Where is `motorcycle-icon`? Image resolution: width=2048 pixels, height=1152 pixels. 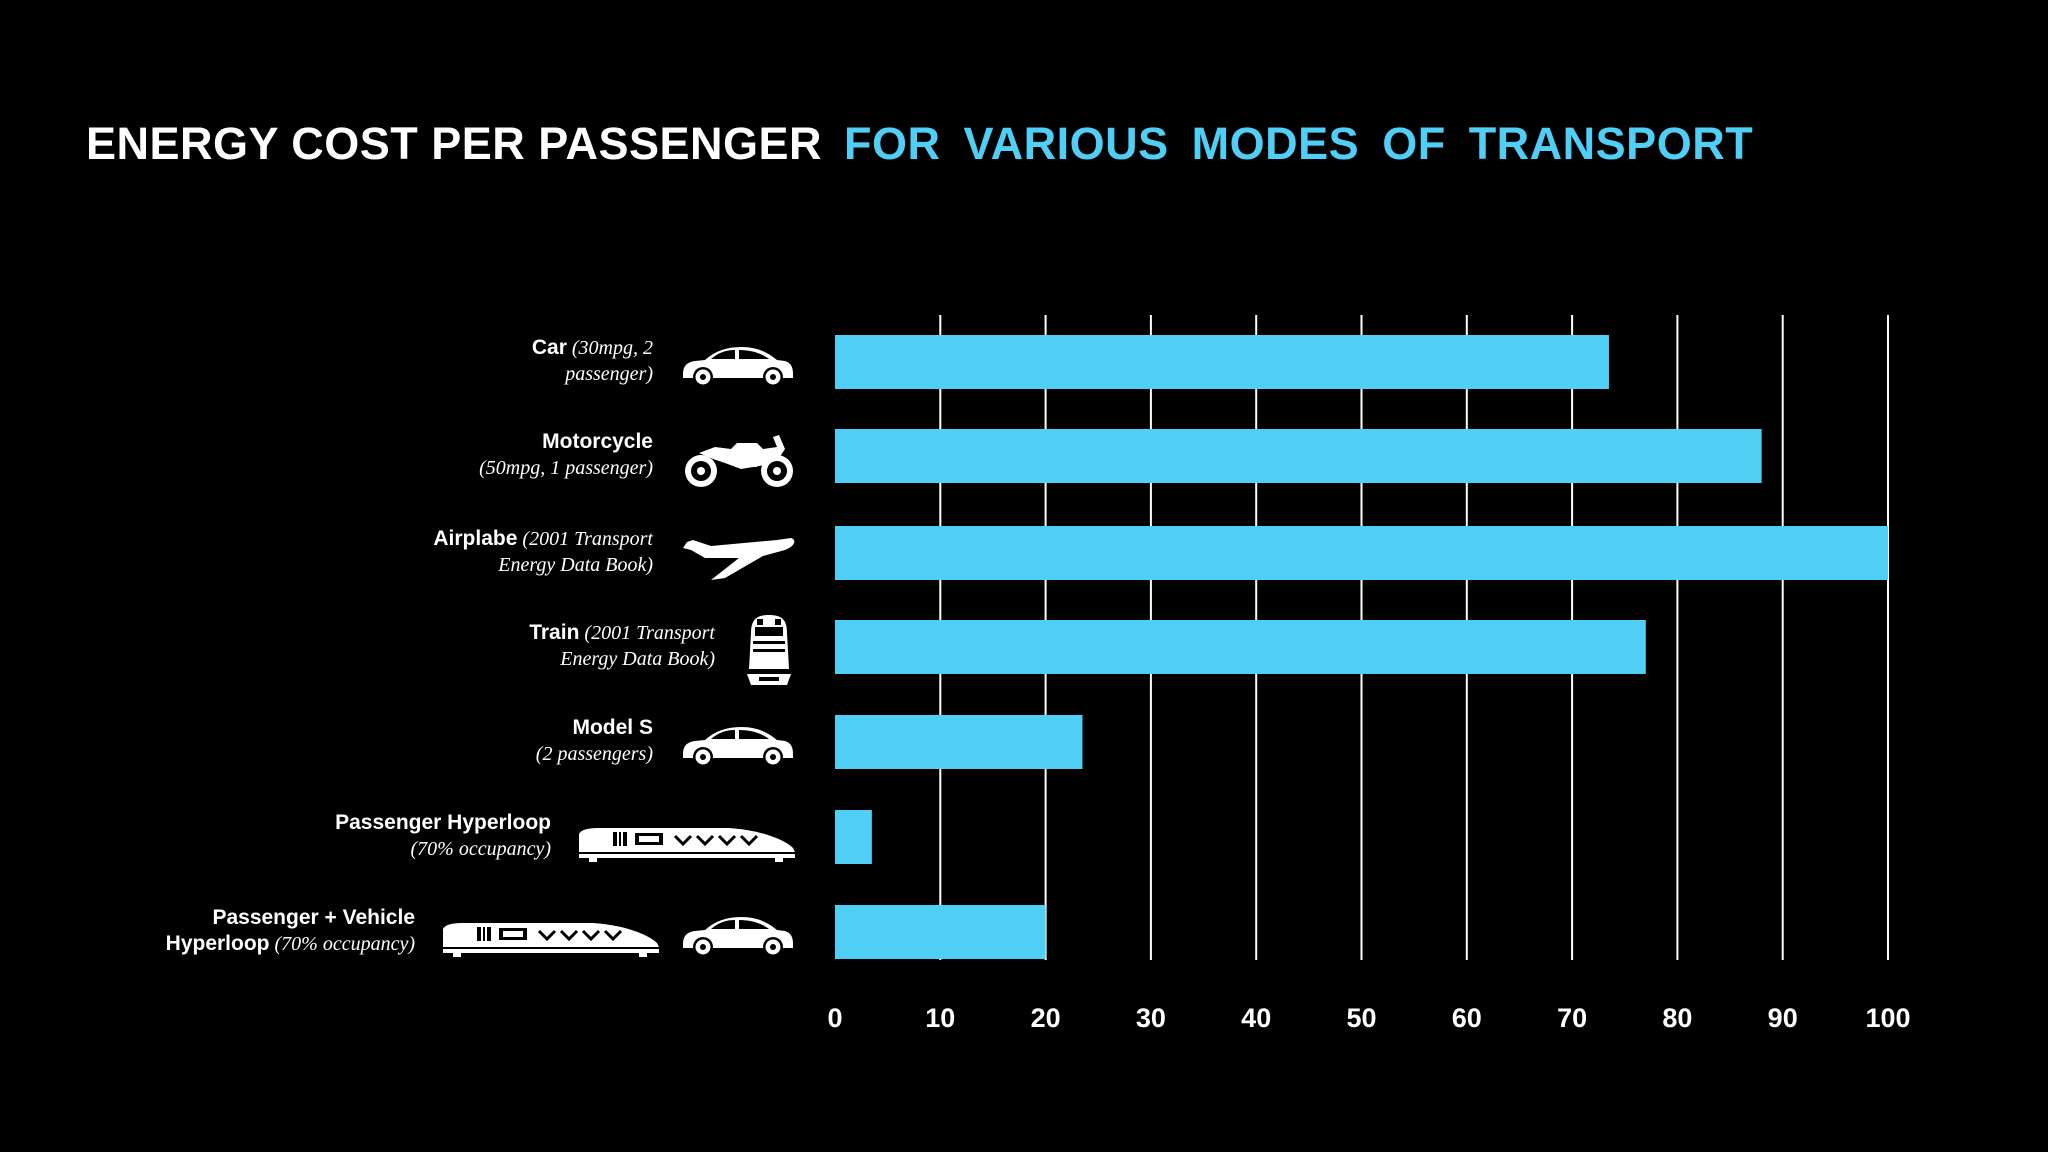 motorcycle-icon is located at coordinates (739, 461).